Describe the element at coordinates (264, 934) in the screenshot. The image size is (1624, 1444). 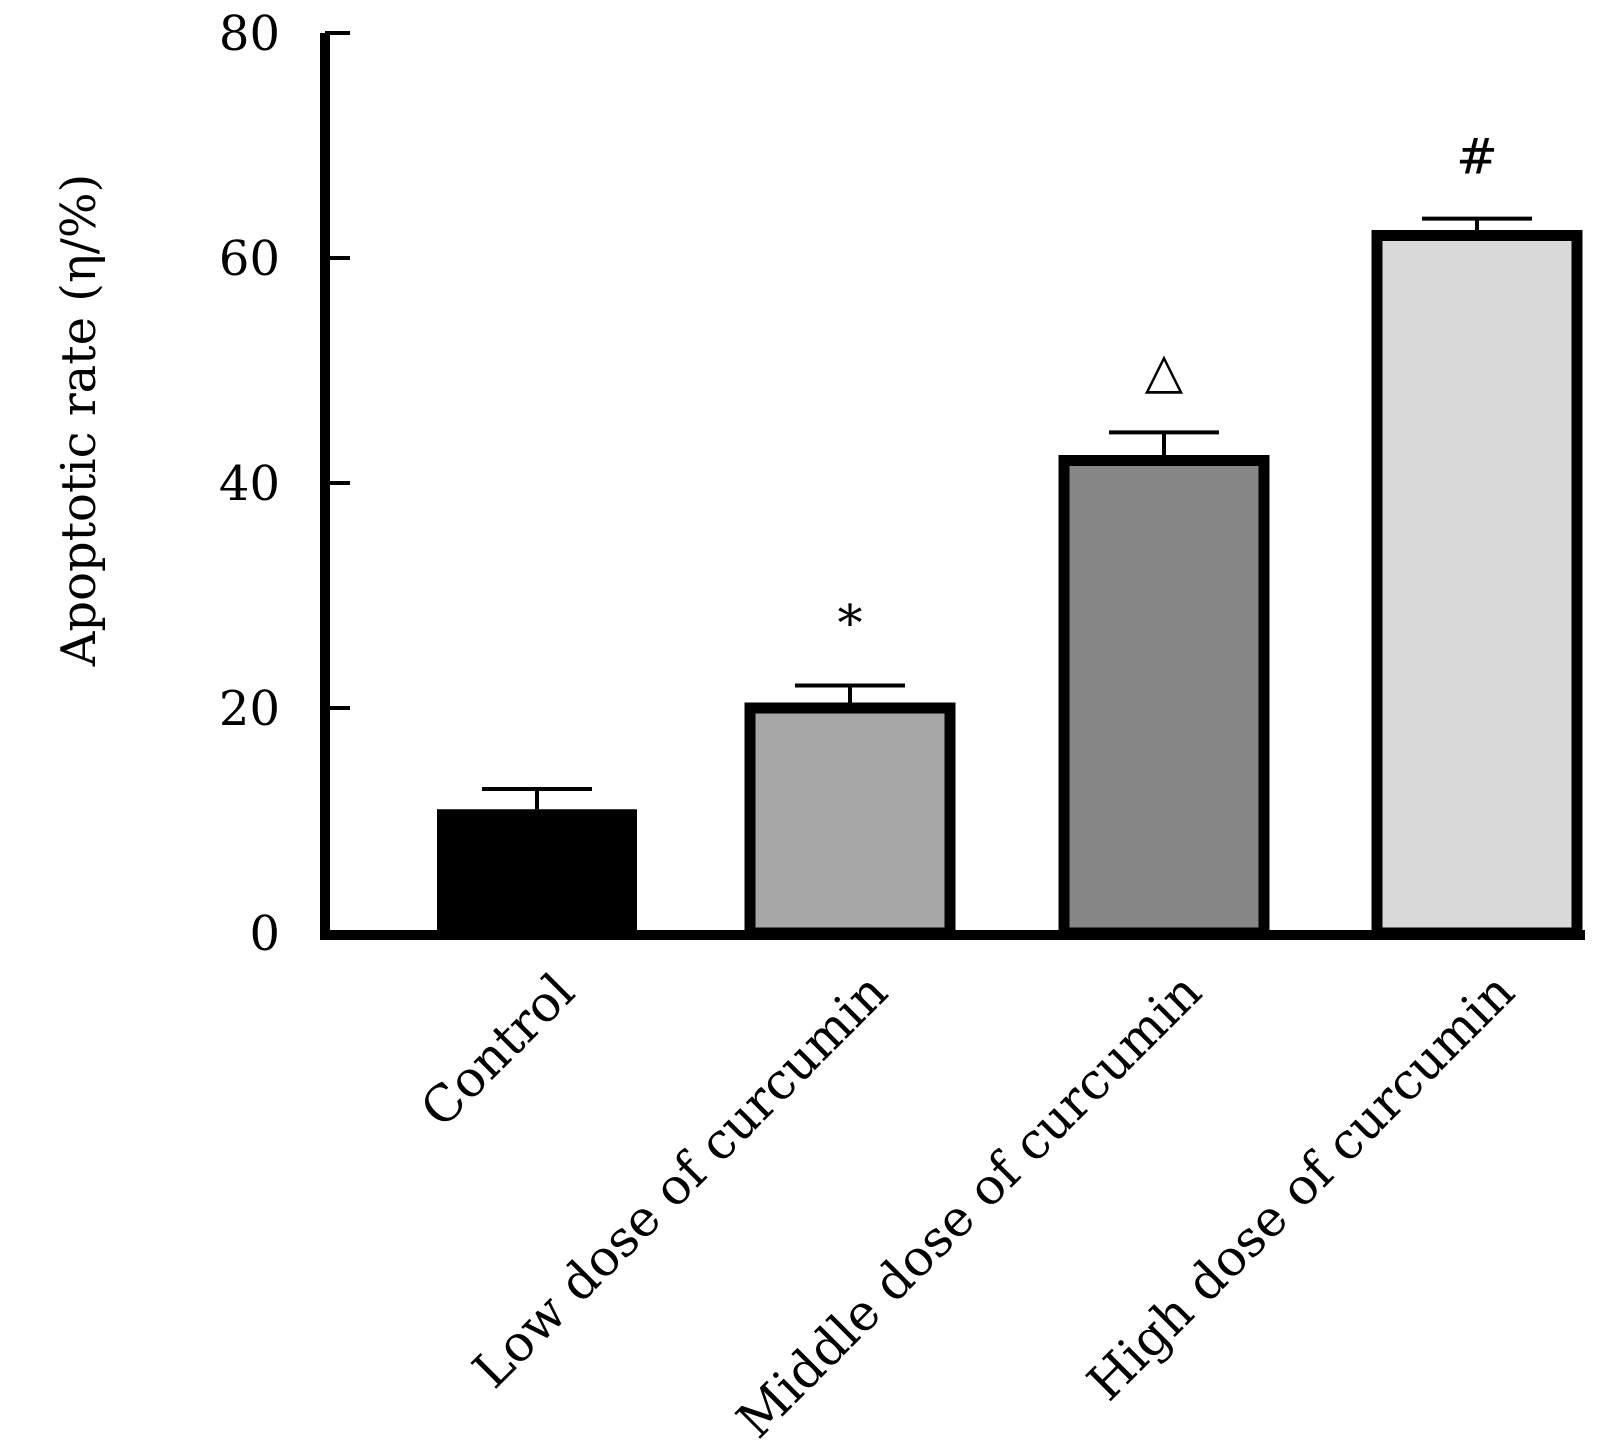
I see `y-tick-label: 0` at that location.